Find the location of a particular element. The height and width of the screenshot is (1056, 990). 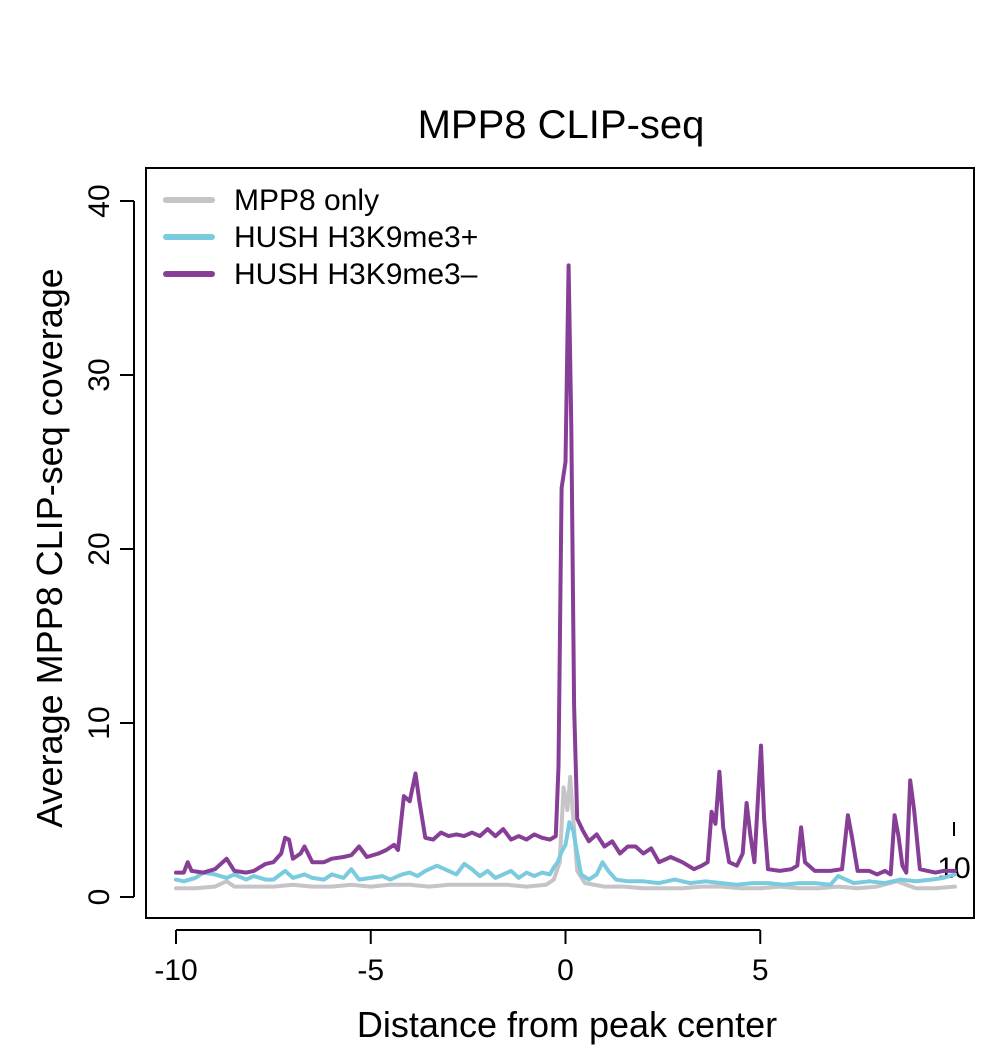

x-axis-label: Distance from peak center is located at coordinates (567, 1024).